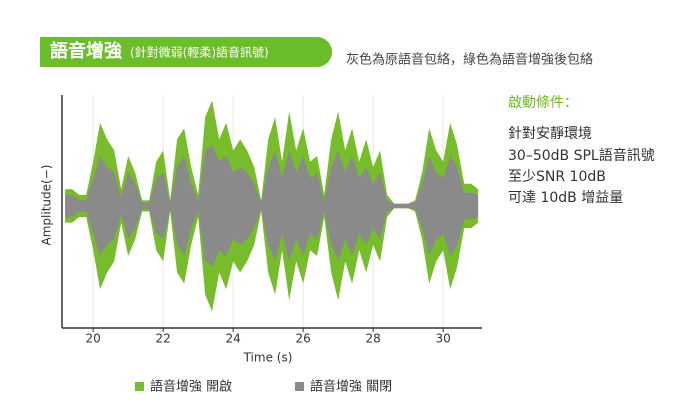 Image resolution: width=700 pixels, height=420 pixels. I want to click on condition-item: 可達 10dB 增益量, so click(565, 198).